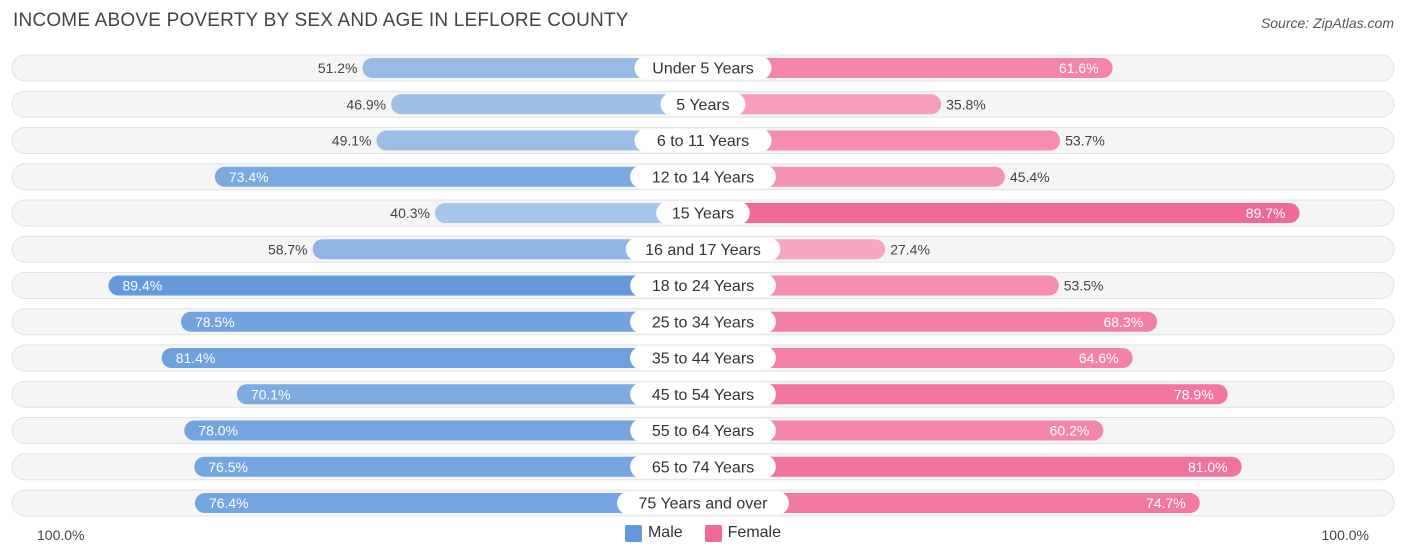  I want to click on male-value-label: 40.3%, so click(410, 213).